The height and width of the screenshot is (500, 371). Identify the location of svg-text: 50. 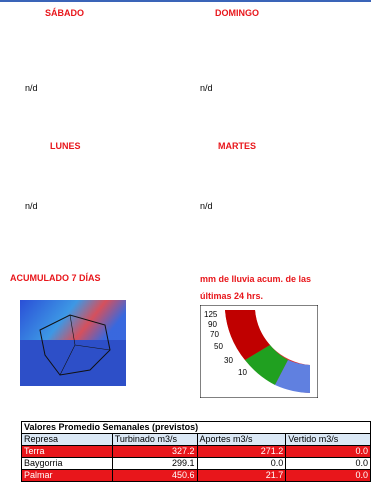
(218, 346).